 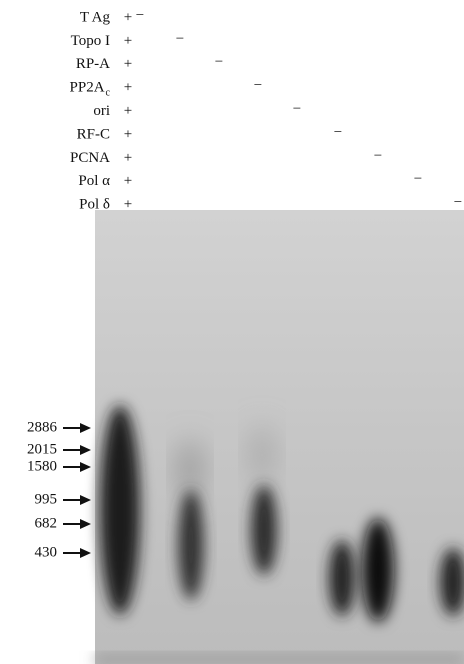 I want to click on size-marker: 2886, so click(x=42, y=427).